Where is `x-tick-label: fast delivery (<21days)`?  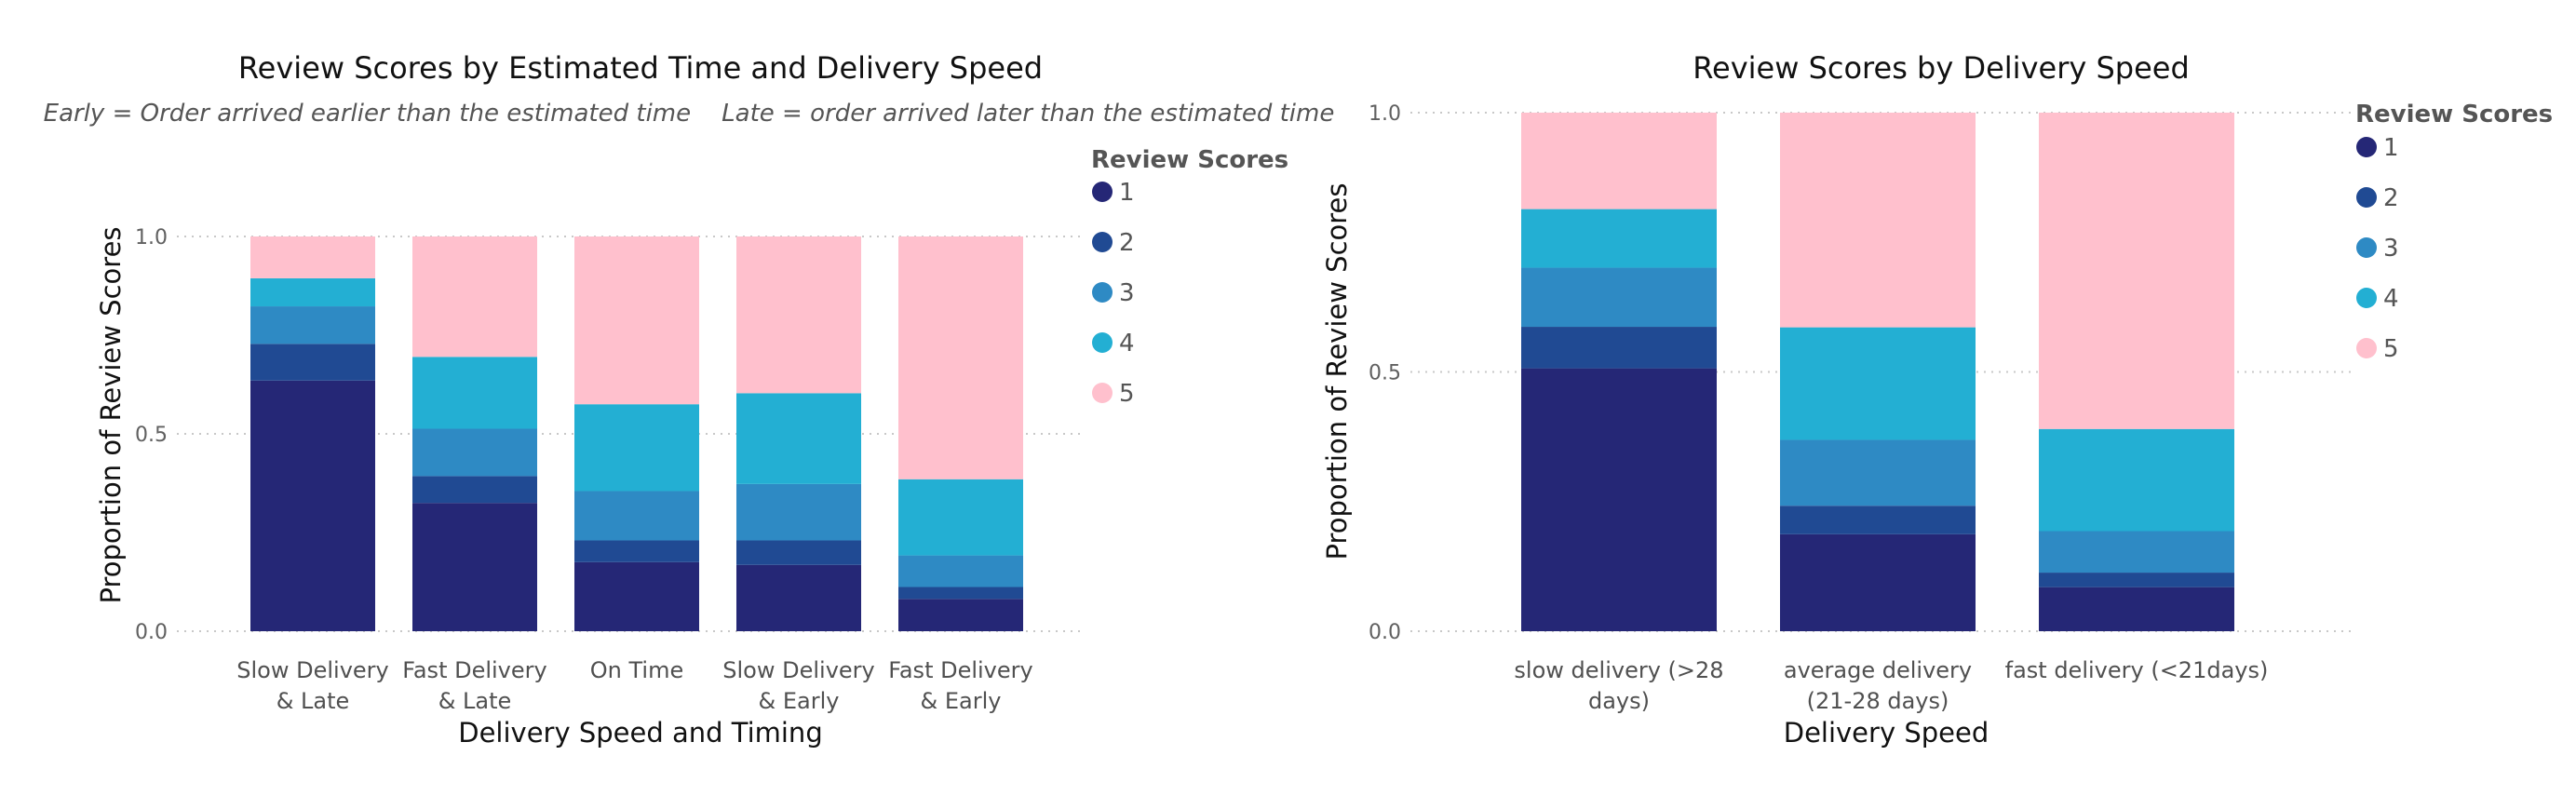
x-tick-label: fast delivery (<21days) is located at coordinates (2137, 670).